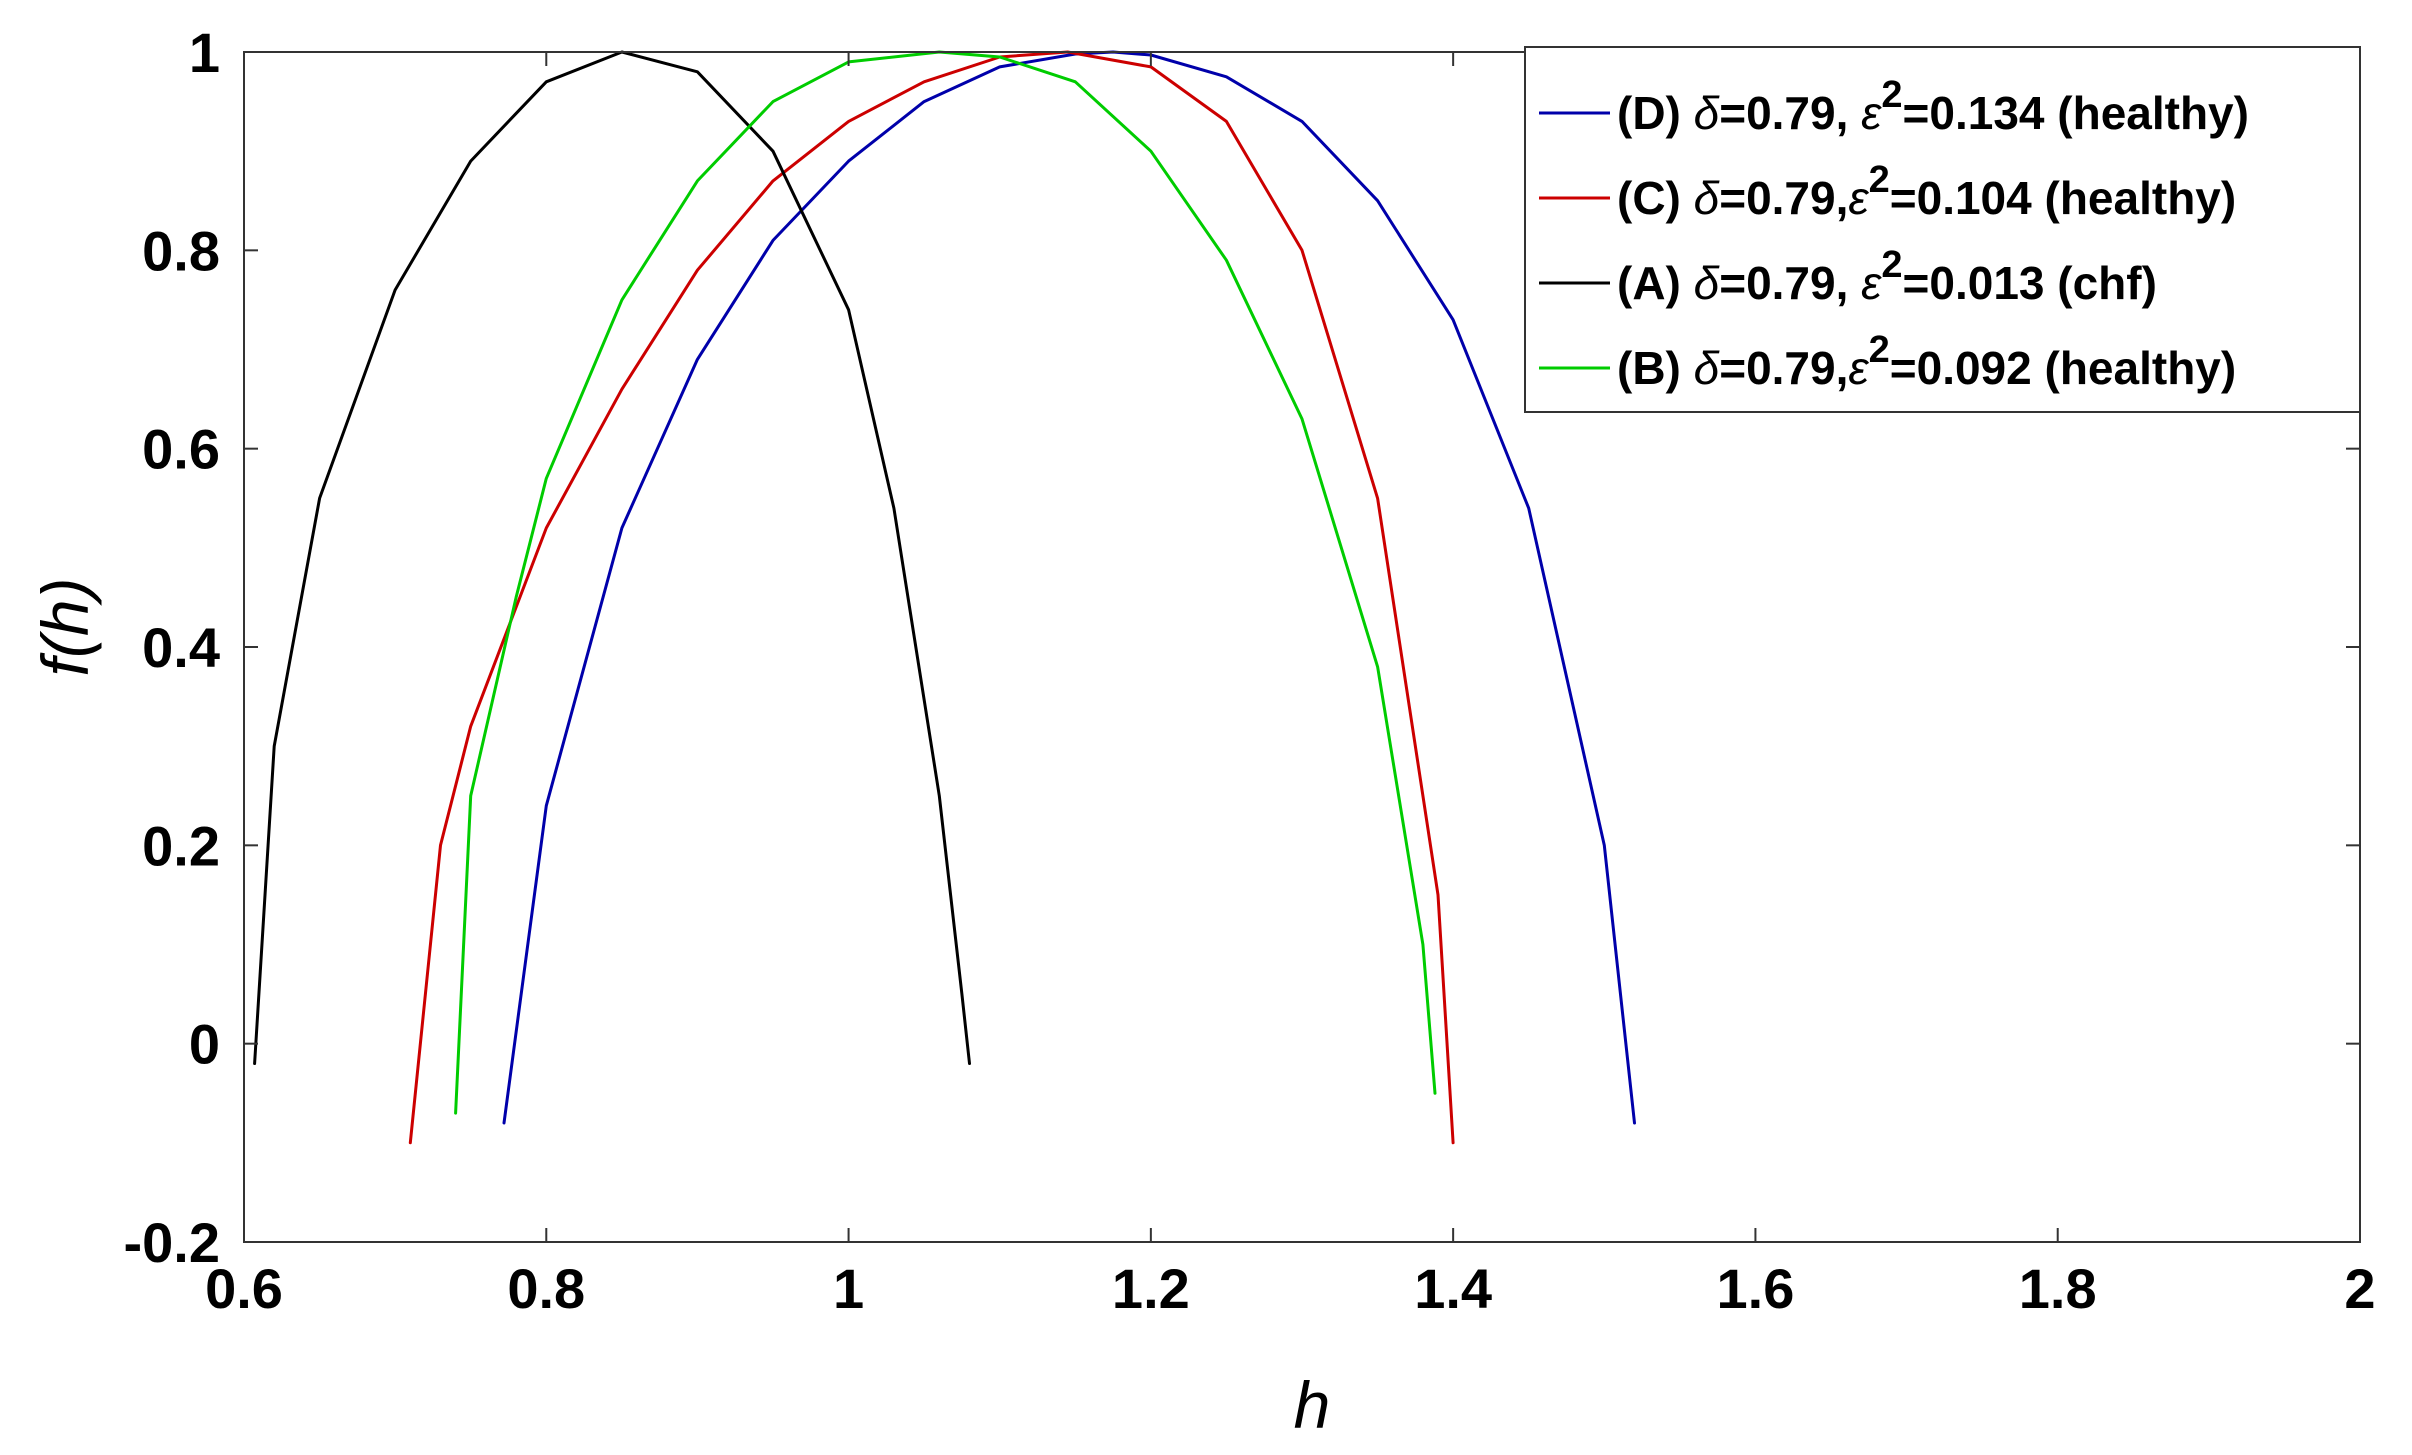 This screenshot has width=2412, height=1455. Describe the element at coordinates (1312, 1405) in the screenshot. I see `x-axis-label: h` at that location.